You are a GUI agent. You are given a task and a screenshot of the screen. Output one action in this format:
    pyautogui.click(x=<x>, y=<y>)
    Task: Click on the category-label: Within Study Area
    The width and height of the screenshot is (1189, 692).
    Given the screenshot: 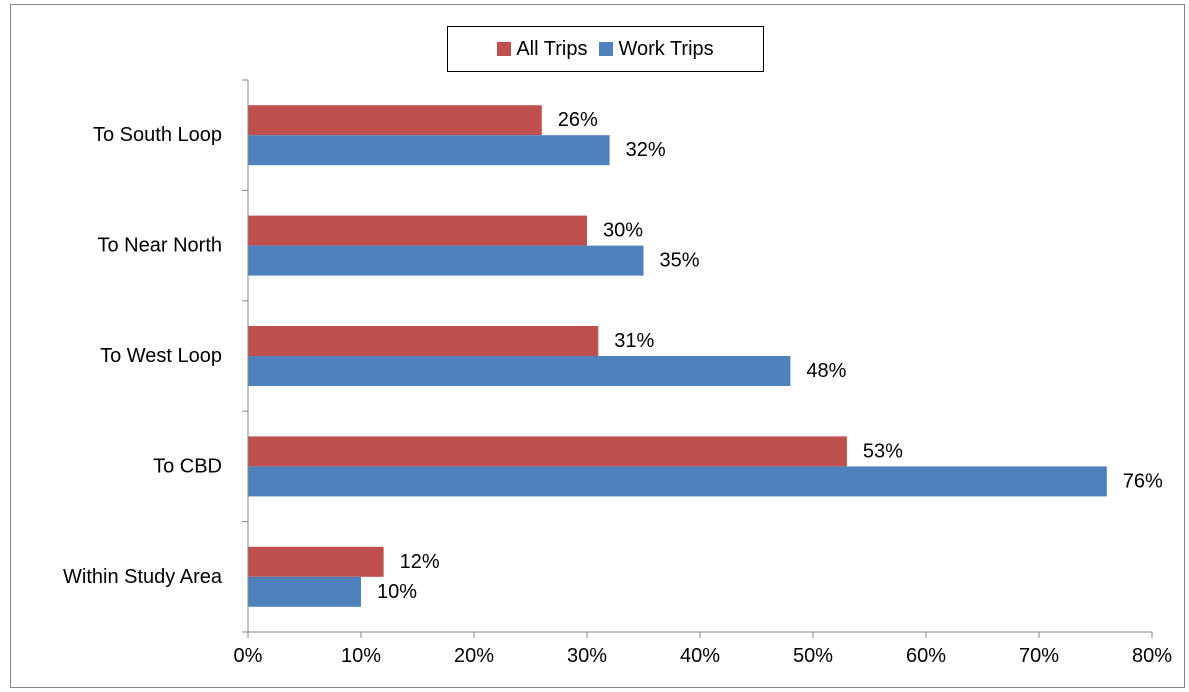 What is the action you would take?
    pyautogui.click(x=143, y=577)
    